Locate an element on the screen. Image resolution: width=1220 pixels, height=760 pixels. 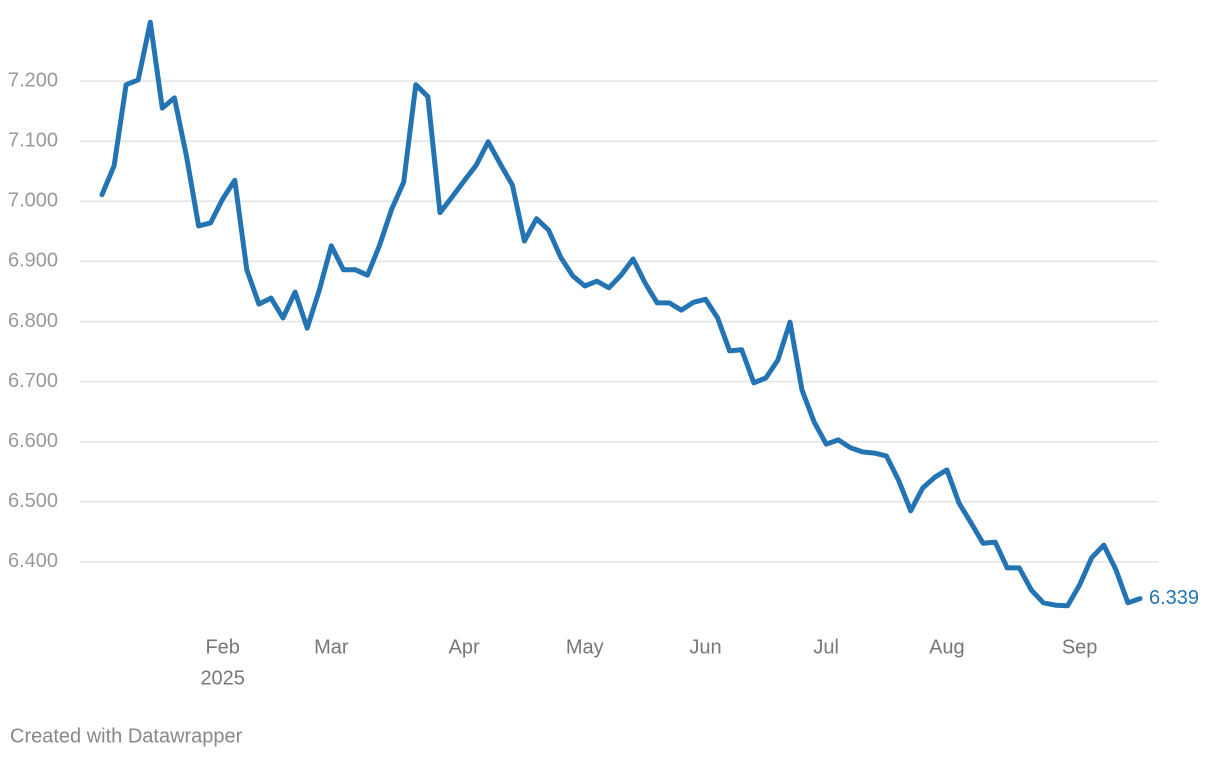
x-tick-label: Apr is located at coordinates (464, 647).